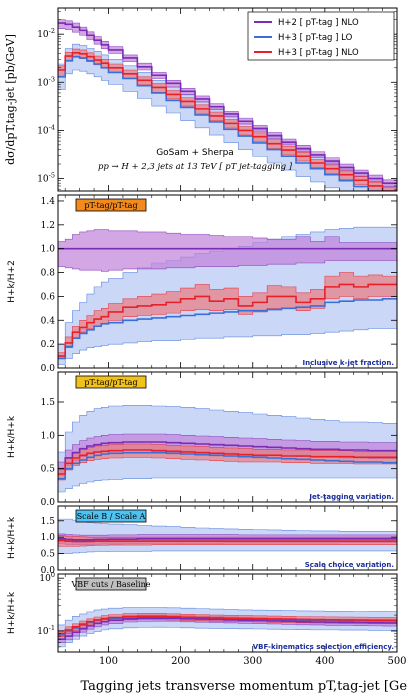  Describe the element at coordinates (195, 153) in the screenshot. I see `annotation-generator: GoSam + Sherpa` at that location.